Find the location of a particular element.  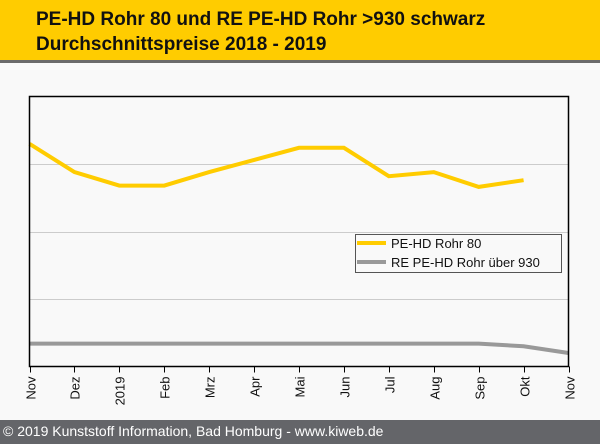

x-tick-label: Sep is located at coordinates (480, 388).